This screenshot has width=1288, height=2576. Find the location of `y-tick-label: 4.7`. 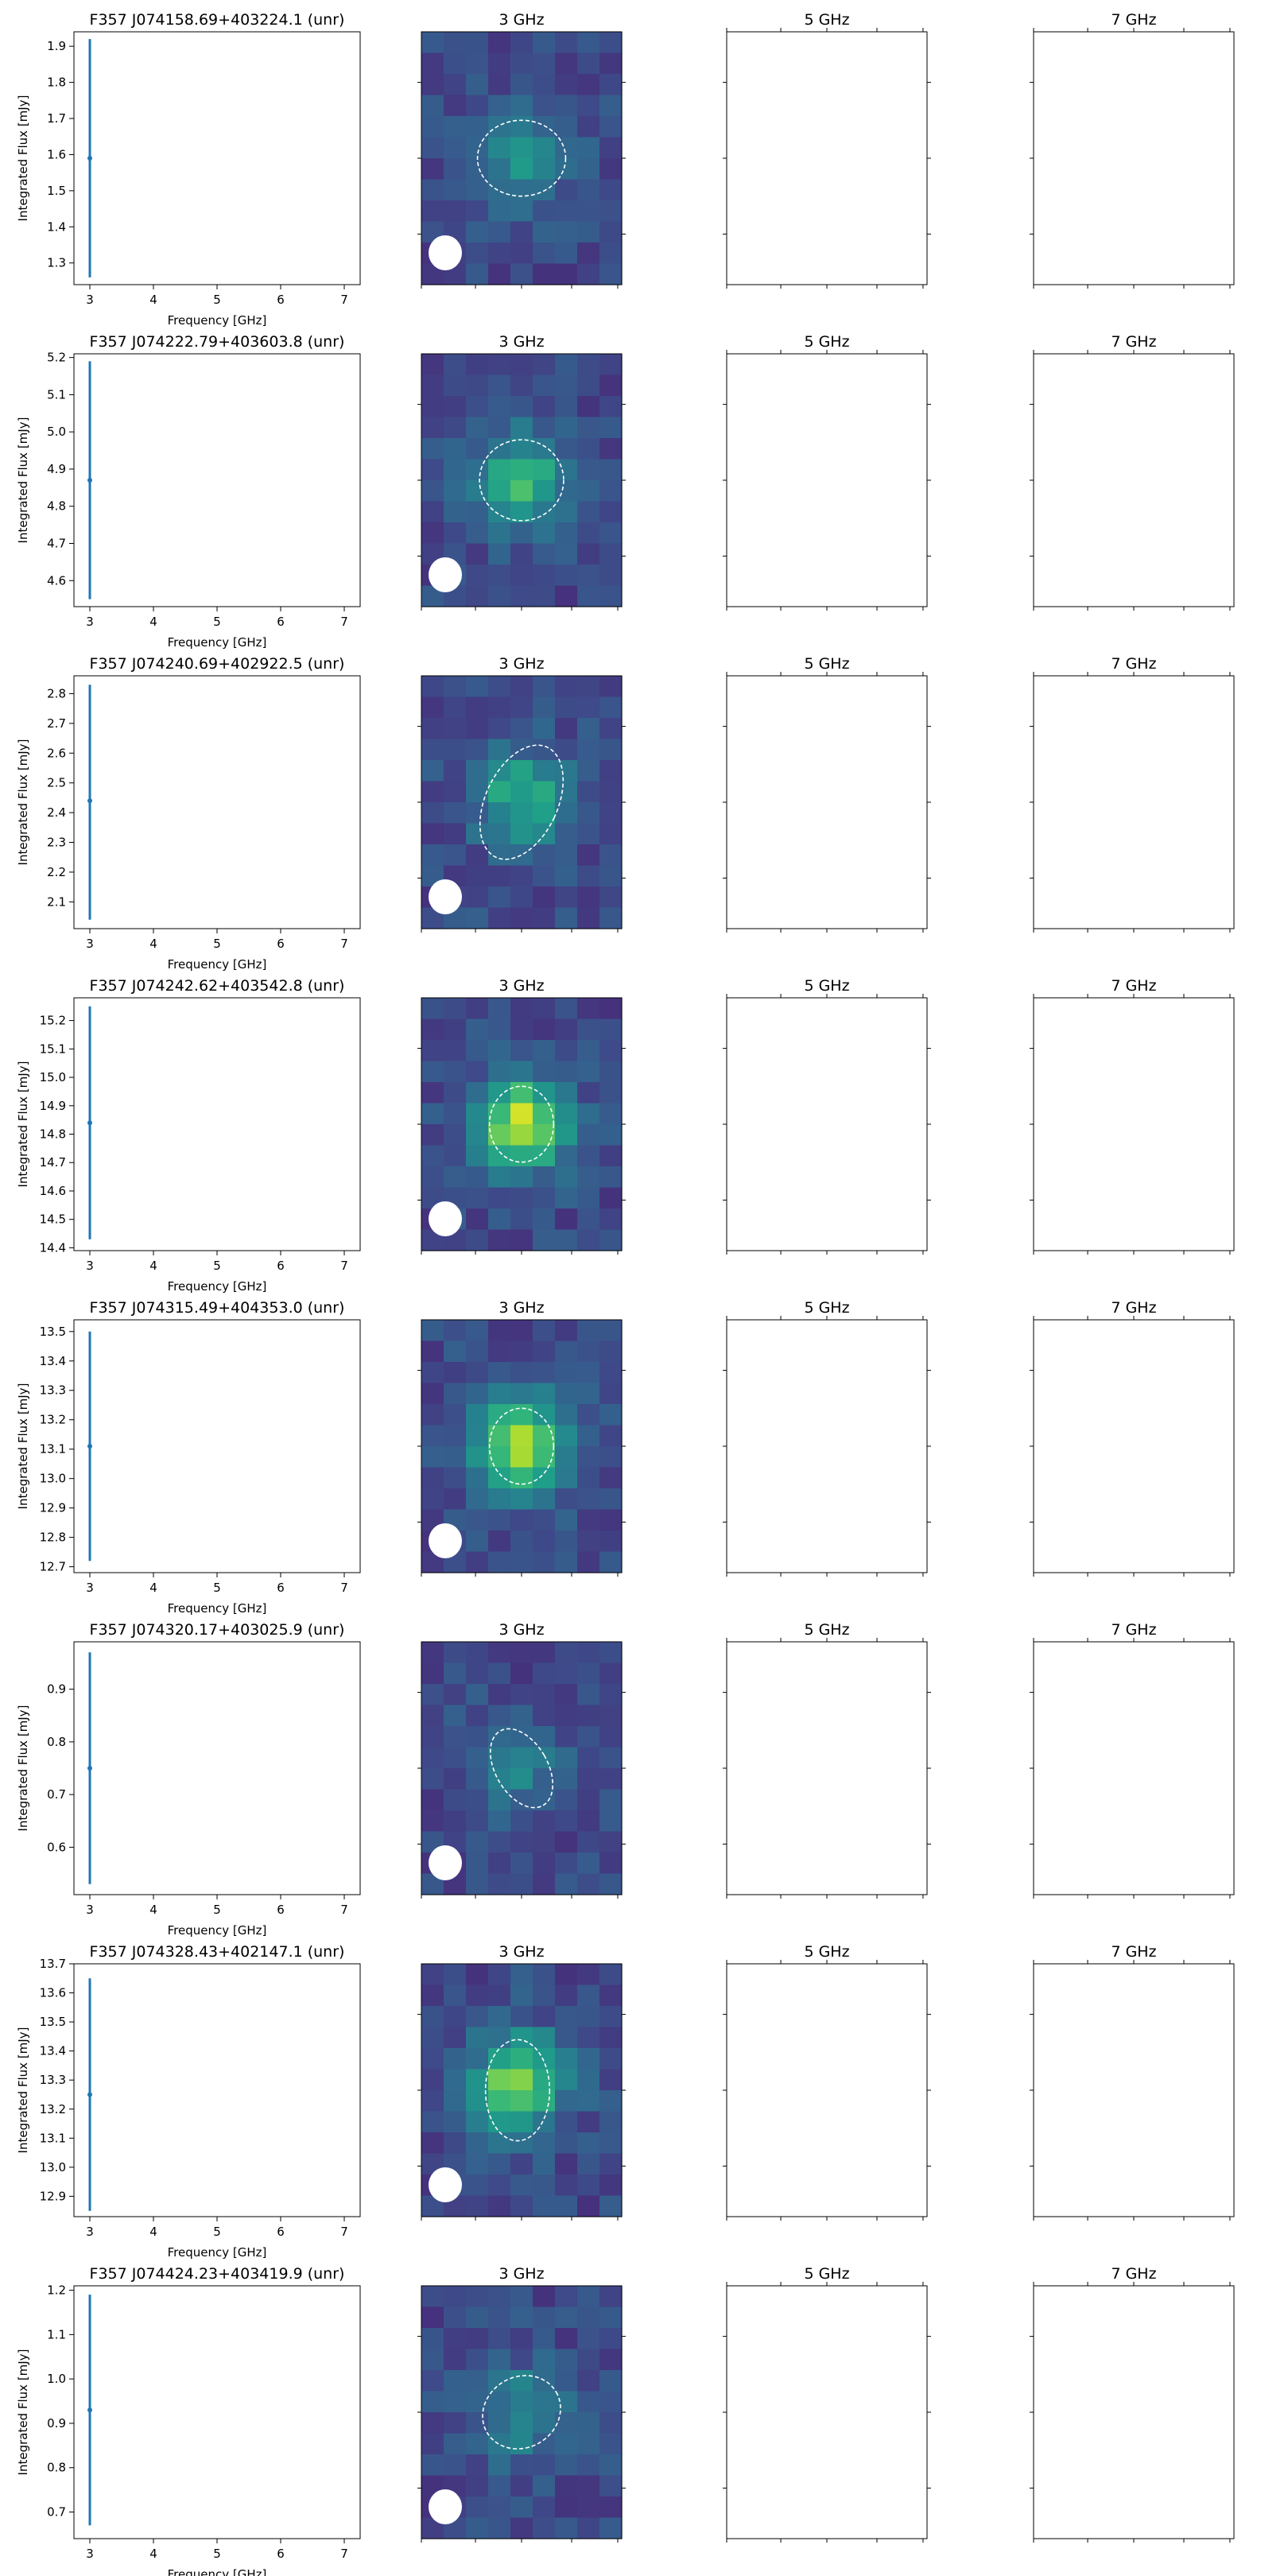

y-tick-label: 4.7 is located at coordinates (57, 544).